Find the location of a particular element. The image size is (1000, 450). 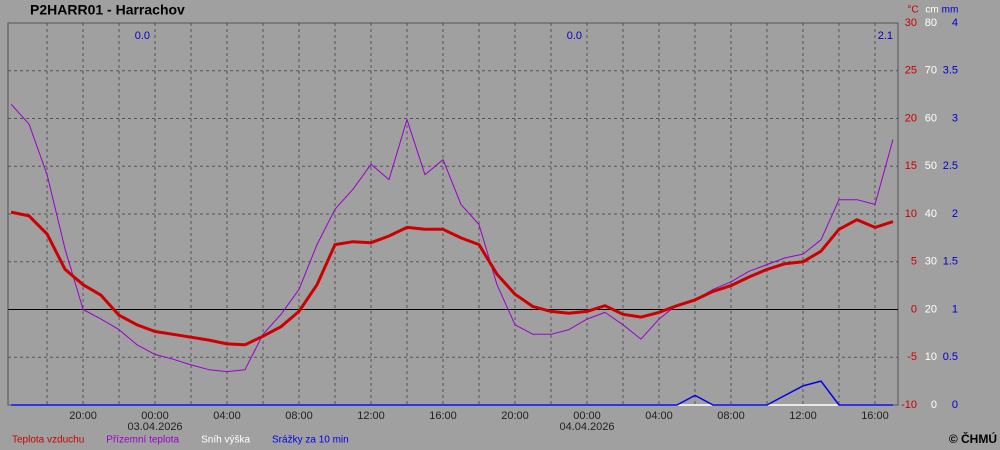

copyright: © ČHMÚ is located at coordinates (973, 438).